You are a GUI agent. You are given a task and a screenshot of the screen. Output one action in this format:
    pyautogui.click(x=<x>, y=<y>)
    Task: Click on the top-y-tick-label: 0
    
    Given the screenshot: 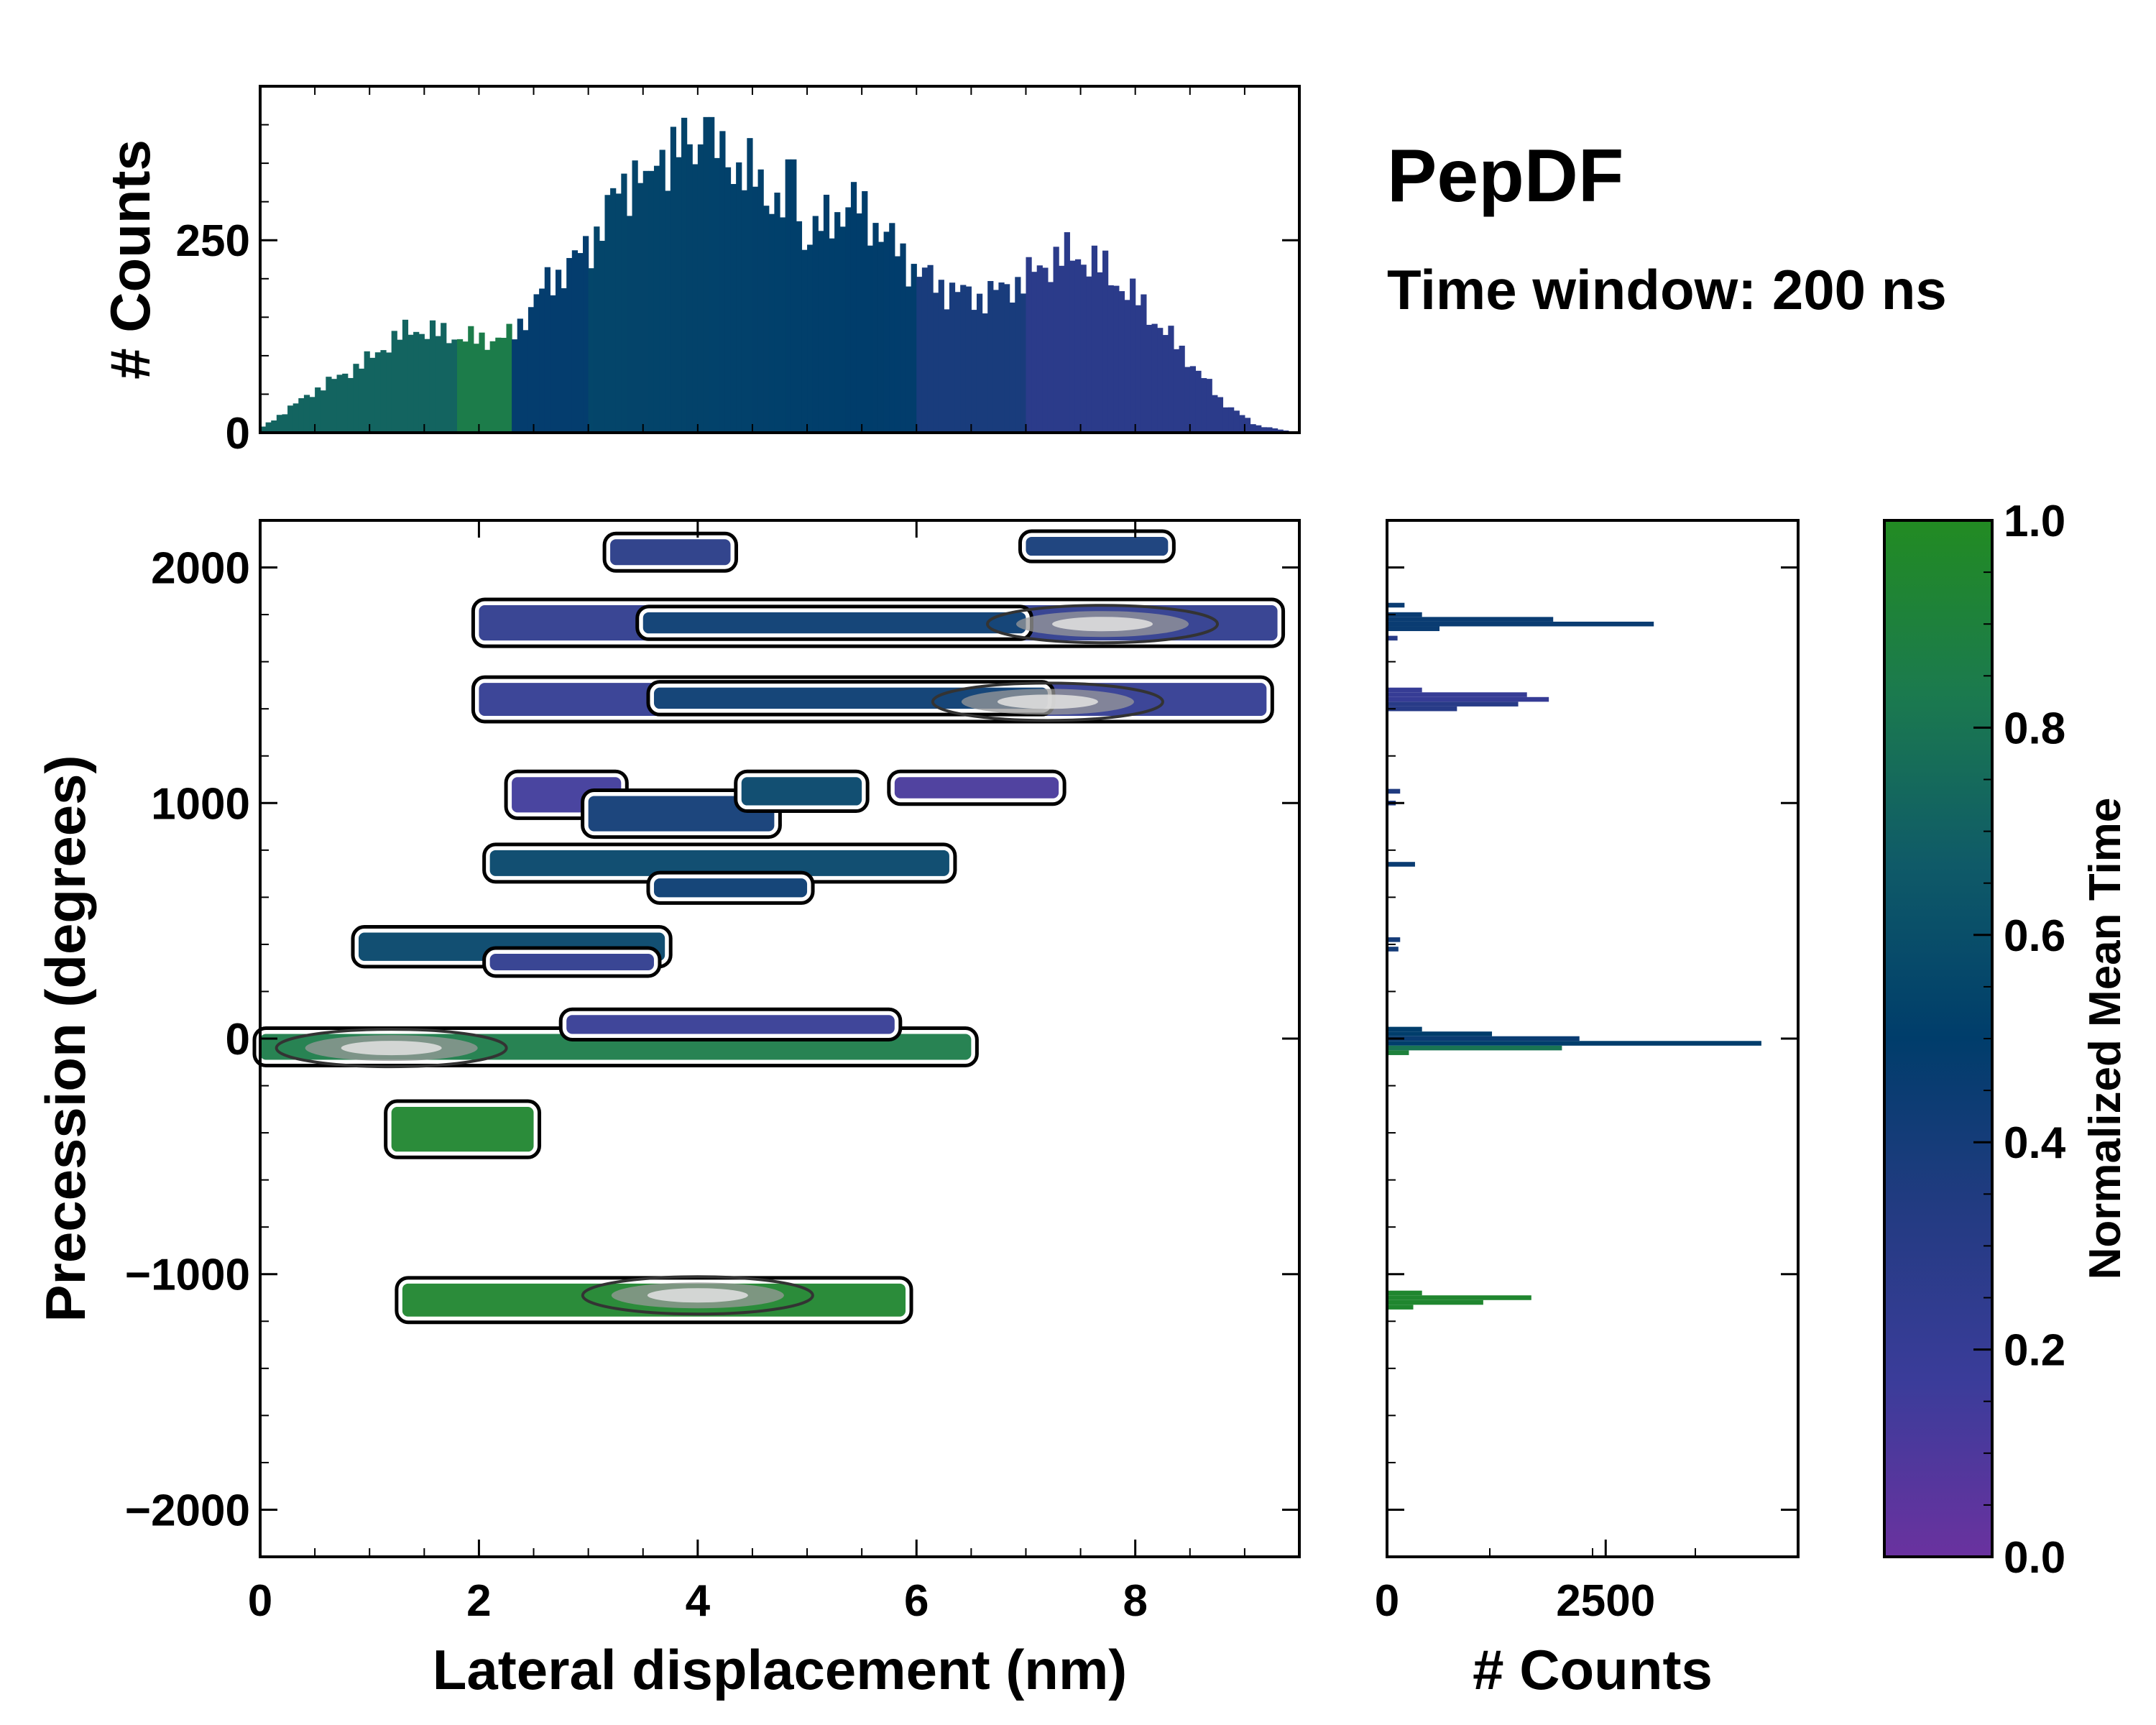 What is the action you would take?
    pyautogui.click(x=238, y=434)
    